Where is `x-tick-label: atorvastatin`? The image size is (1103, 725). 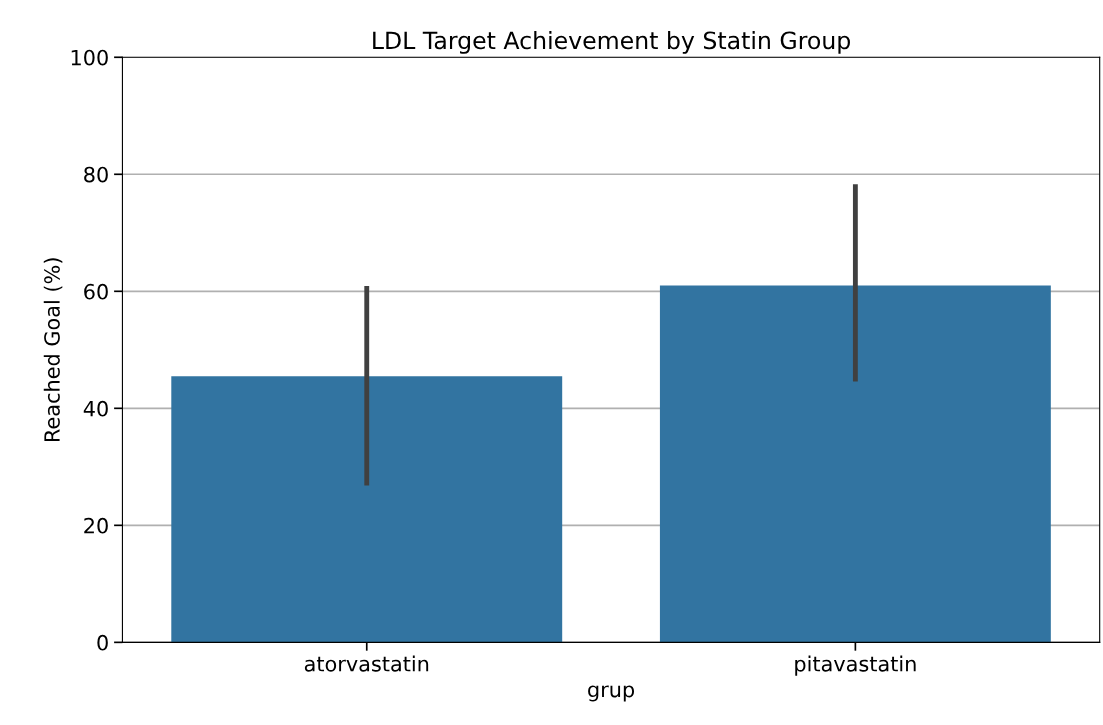
x-tick-label: atorvastatin is located at coordinates (366, 663).